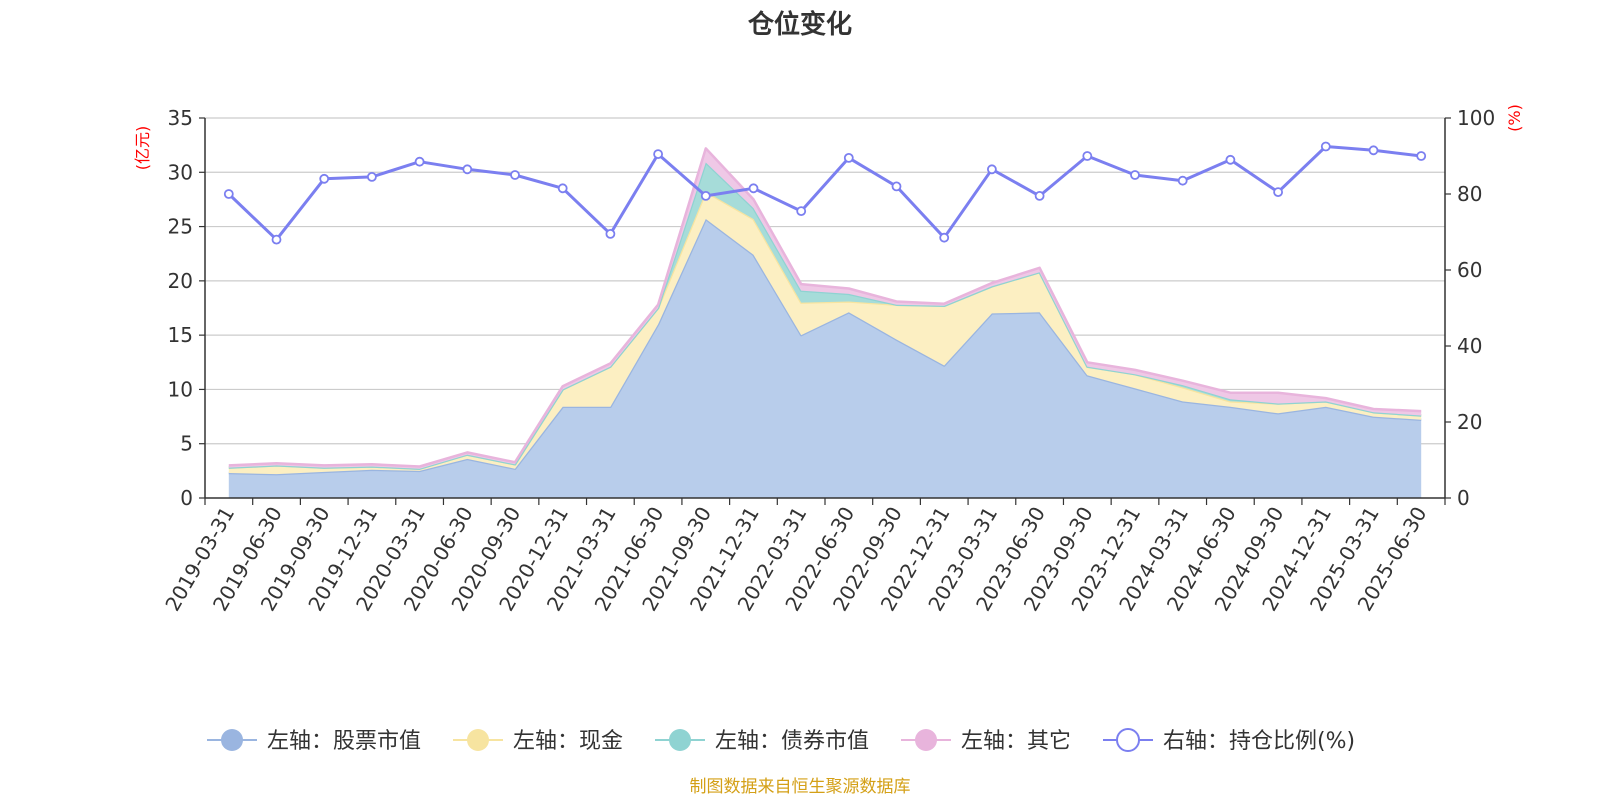  Describe the element at coordinates (792, 741) in the screenshot. I see `legend-label: 左轴：债券市值` at that location.